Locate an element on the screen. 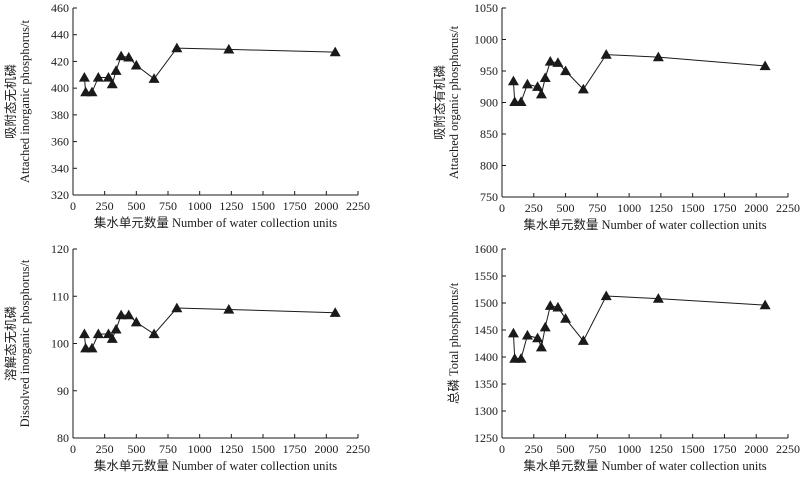 The height and width of the screenshot is (477, 808). y-tick-label: 1400 is located at coordinates (486, 357).